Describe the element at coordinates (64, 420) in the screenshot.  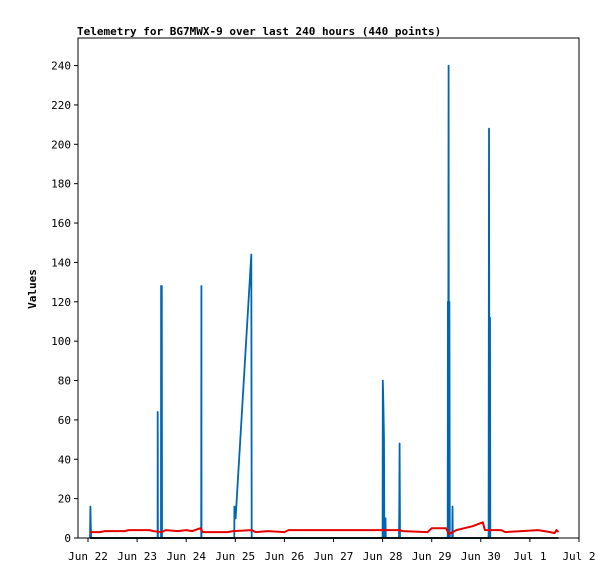
I see `y-tick-label: 60` at that location.